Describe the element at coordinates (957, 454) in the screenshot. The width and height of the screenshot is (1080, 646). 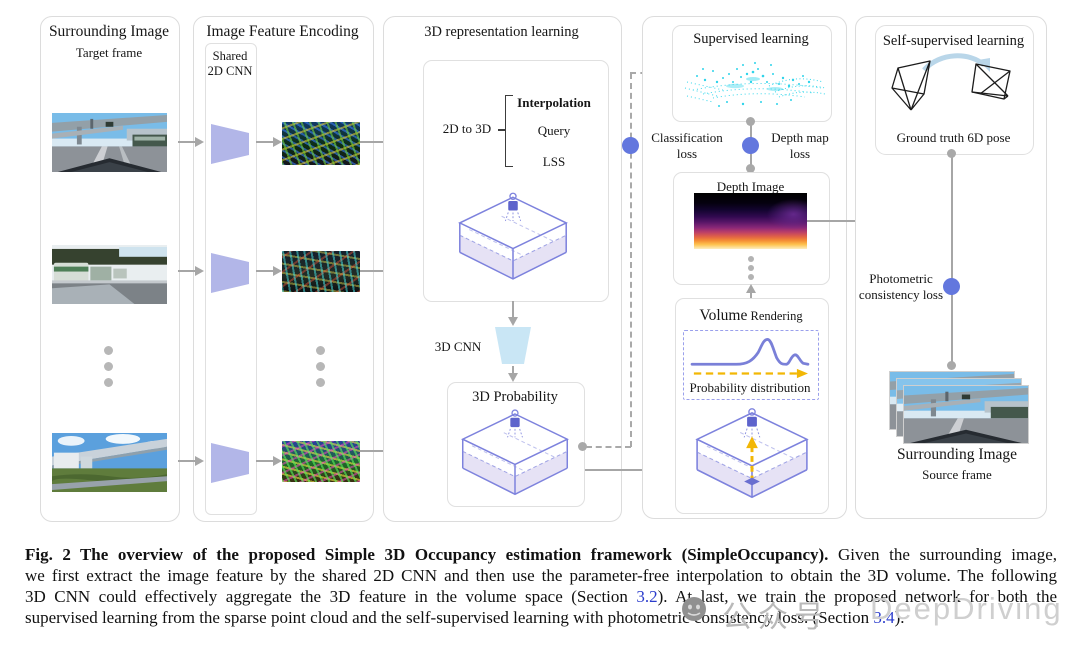
I see `surrounding-image-label: Surrounding Image` at that location.